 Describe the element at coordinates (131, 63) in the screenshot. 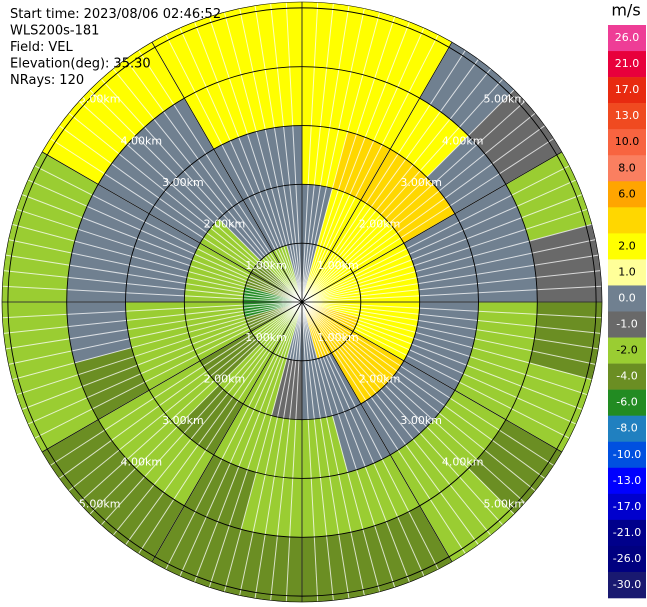

I see `info-value: 35.30` at that location.